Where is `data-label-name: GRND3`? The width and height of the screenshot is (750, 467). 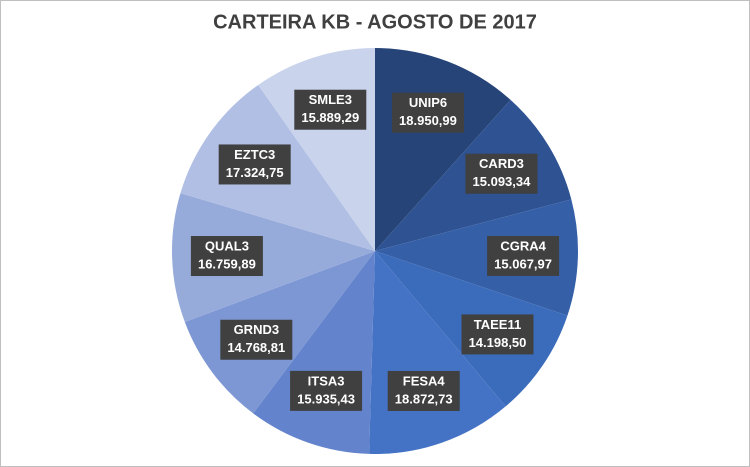
data-label-name: GRND3 is located at coordinates (257, 329).